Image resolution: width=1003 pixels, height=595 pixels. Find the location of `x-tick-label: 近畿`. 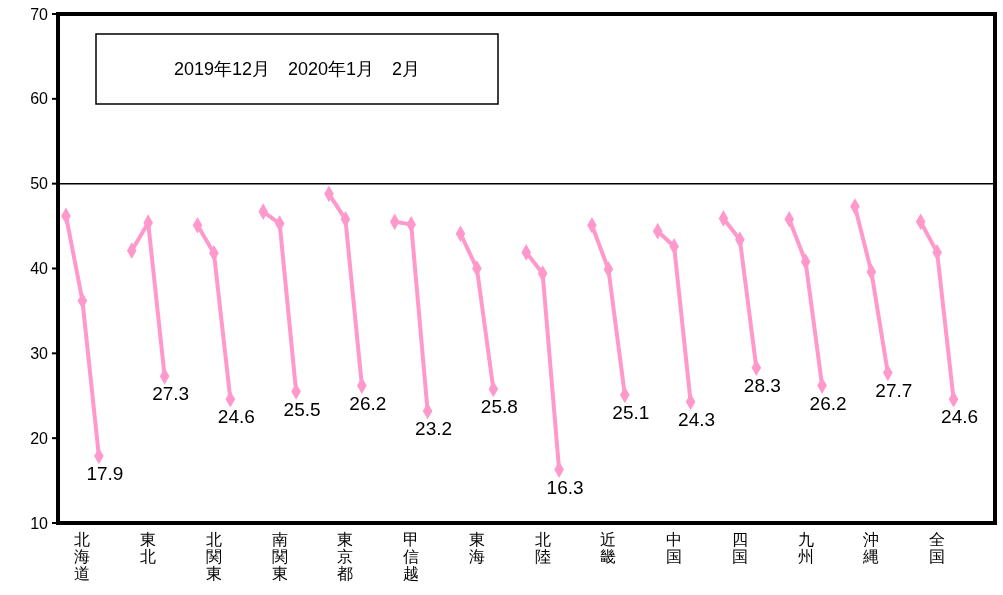

x-tick-label: 近畿 is located at coordinates (608, 548).